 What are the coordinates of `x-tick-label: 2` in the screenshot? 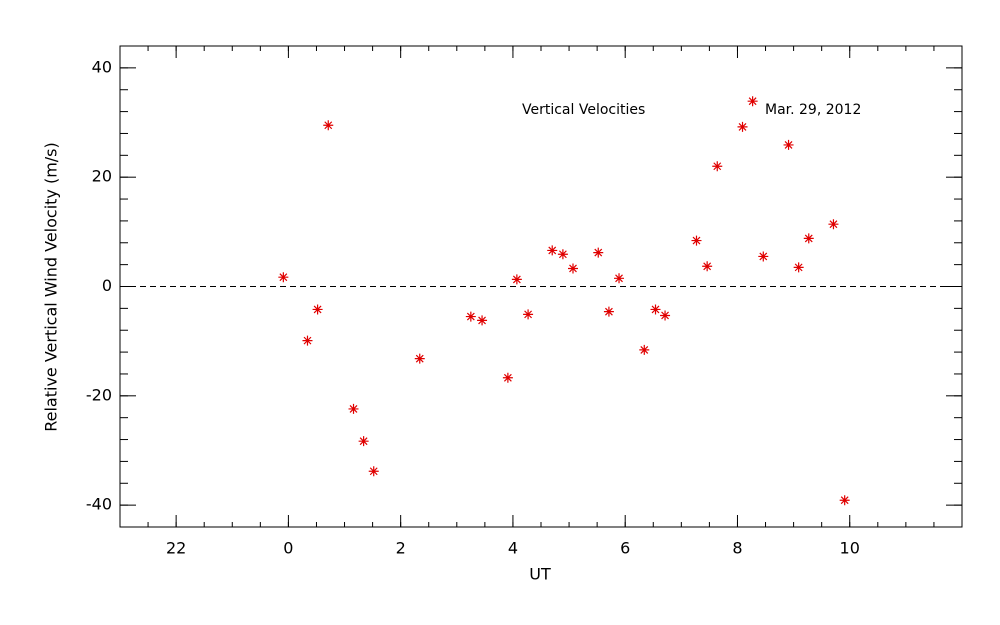 It's located at (401, 548).